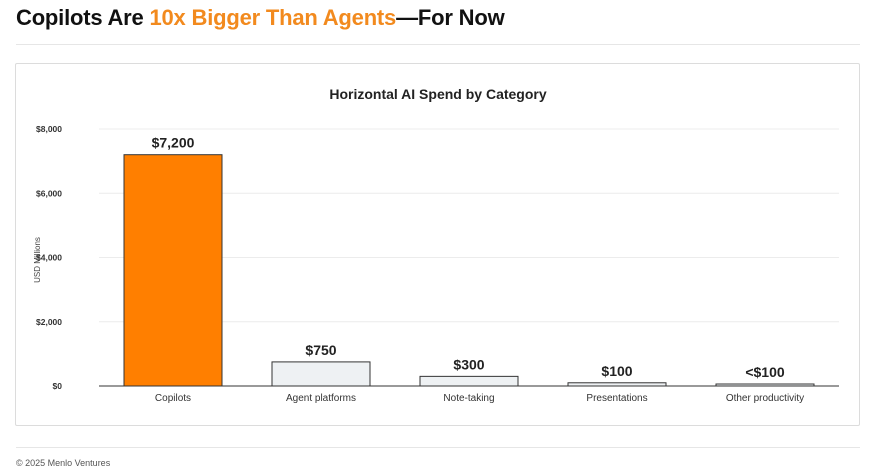  I want to click on x-tick-label: Note-taking, so click(468, 398).